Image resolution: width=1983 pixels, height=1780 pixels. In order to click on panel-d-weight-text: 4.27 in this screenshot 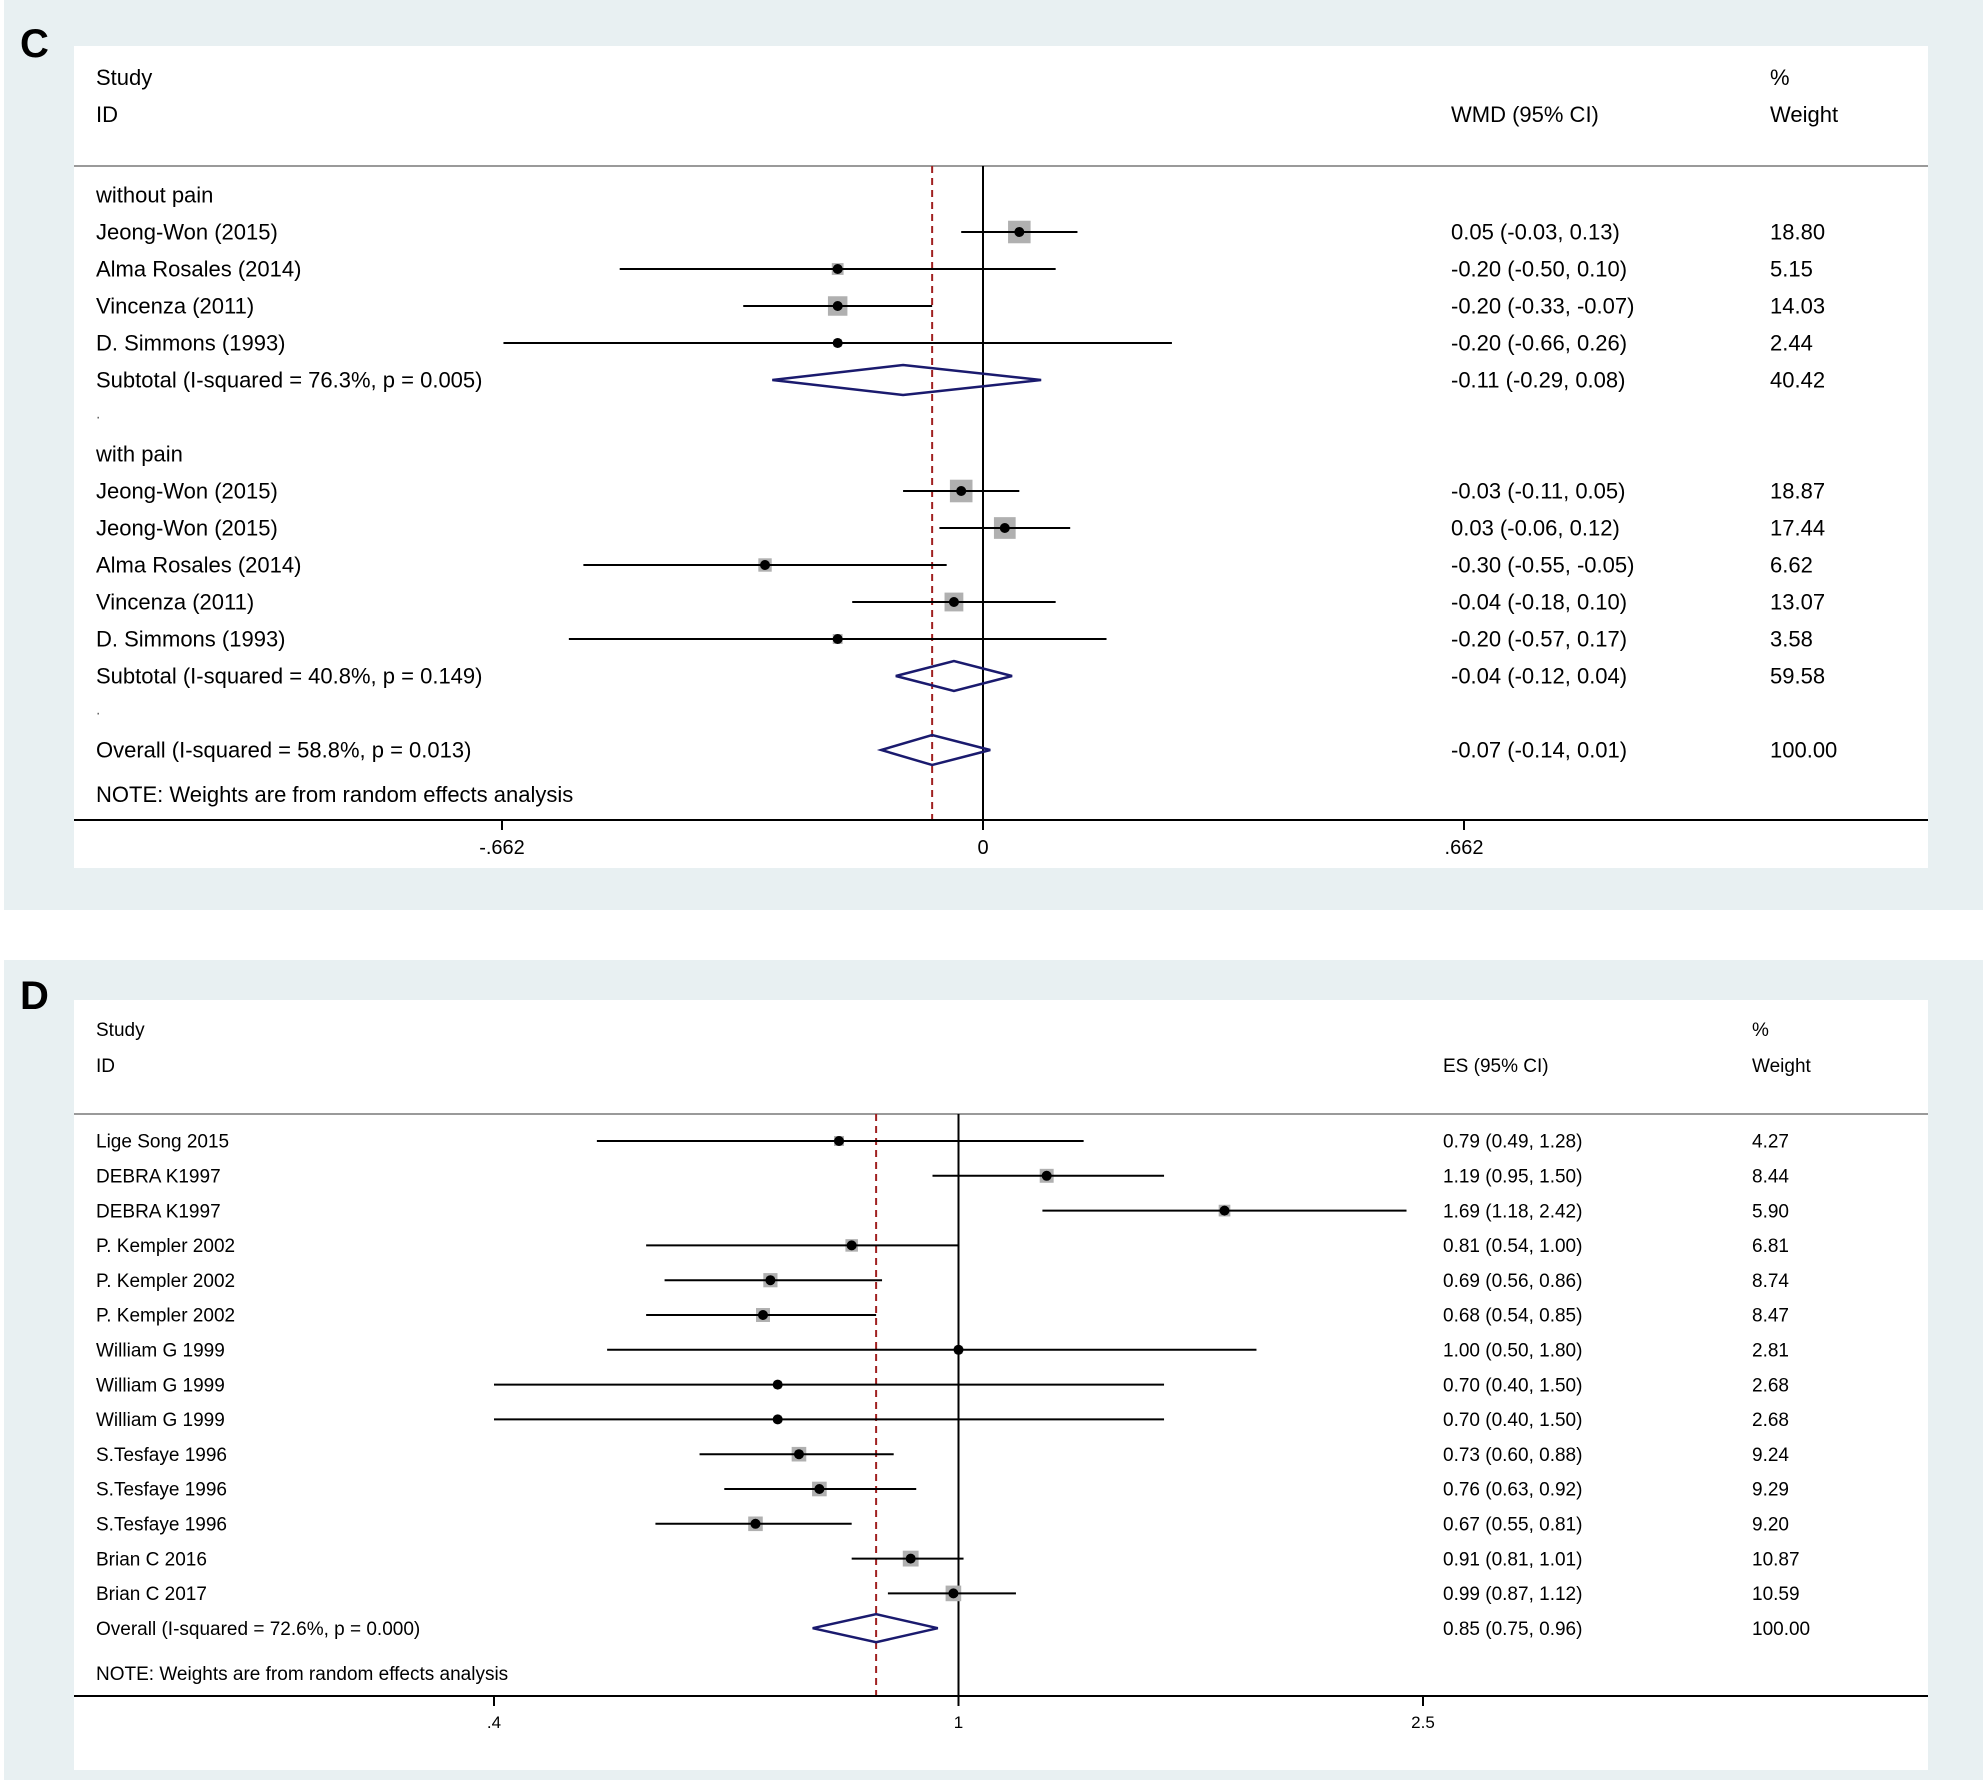, I will do `click(1770, 1142)`.